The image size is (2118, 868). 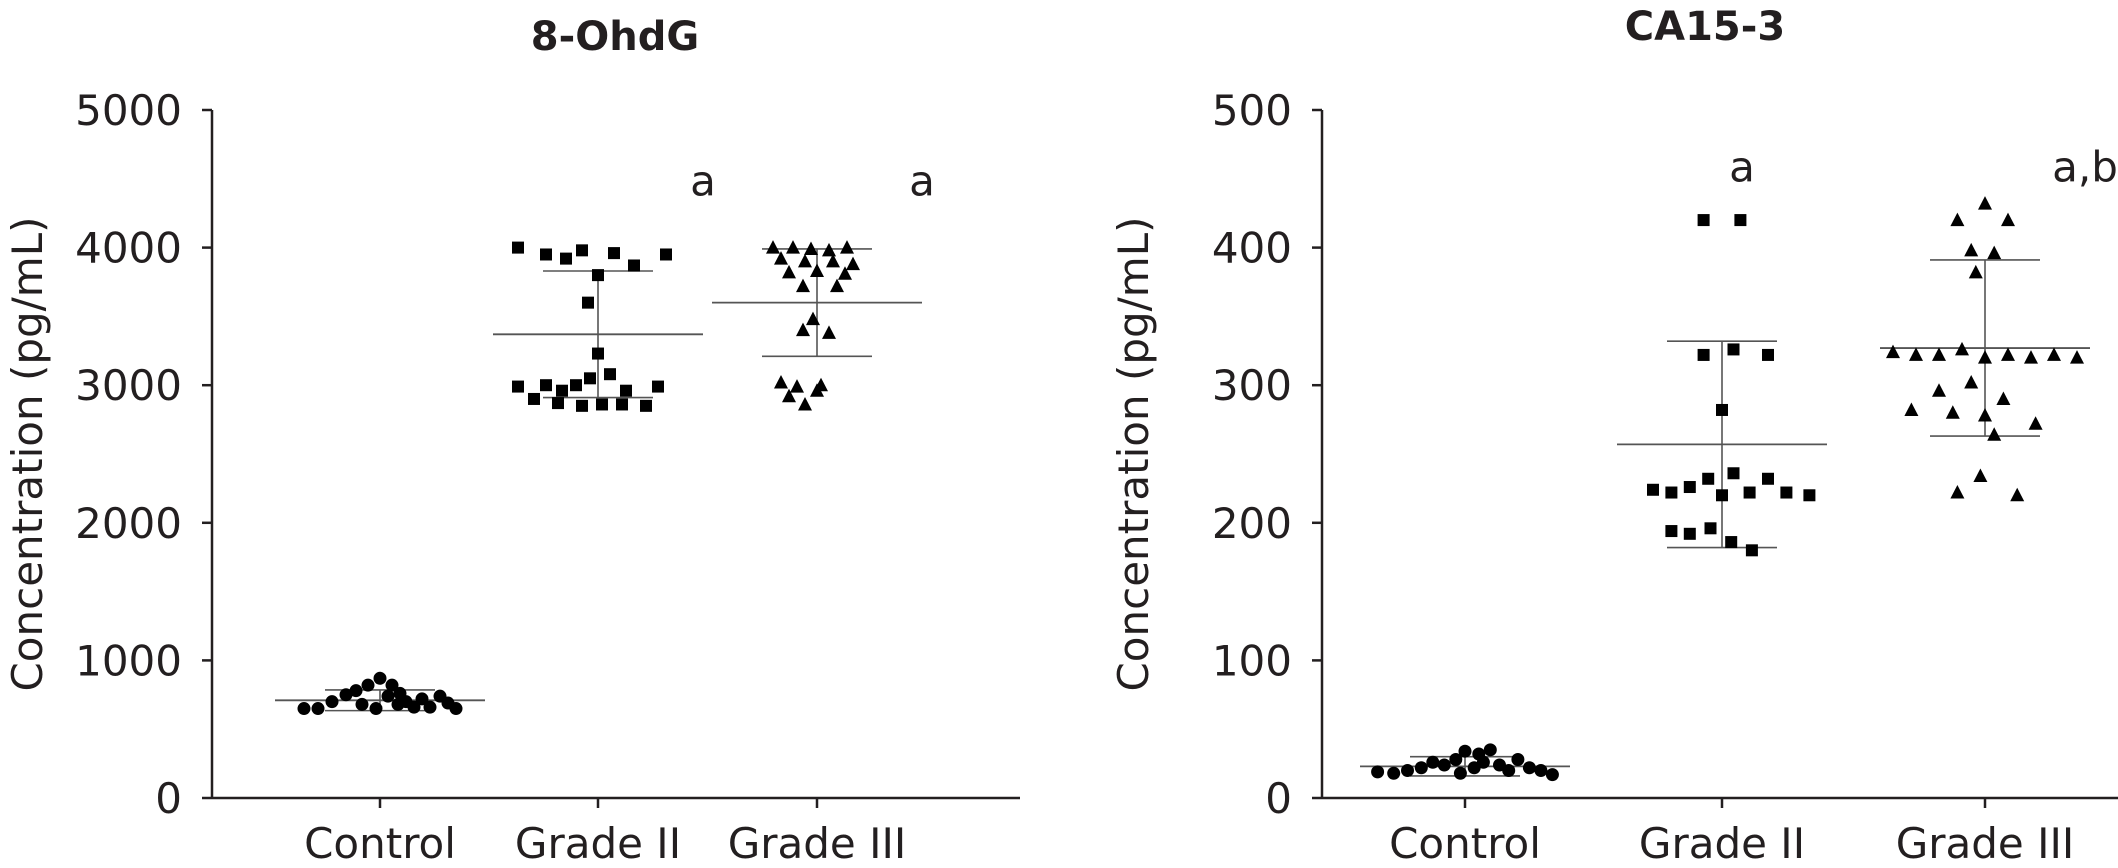 What do you see at coordinates (1705, 27) in the screenshot?
I see `chart-title: CA15-3` at bounding box center [1705, 27].